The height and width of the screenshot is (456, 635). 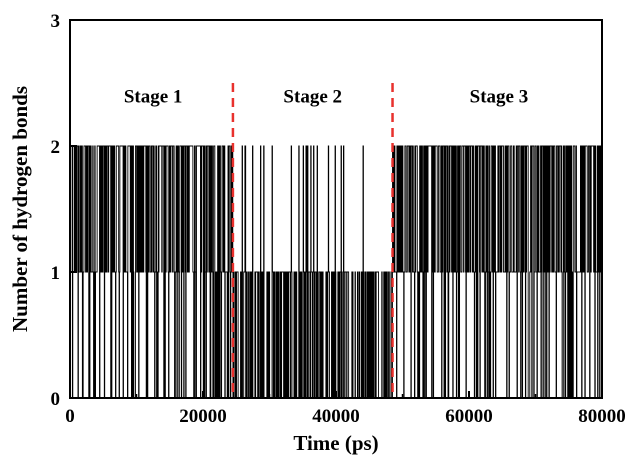 What do you see at coordinates (153, 97) in the screenshot?
I see `stage-label-1: Stage 1` at bounding box center [153, 97].